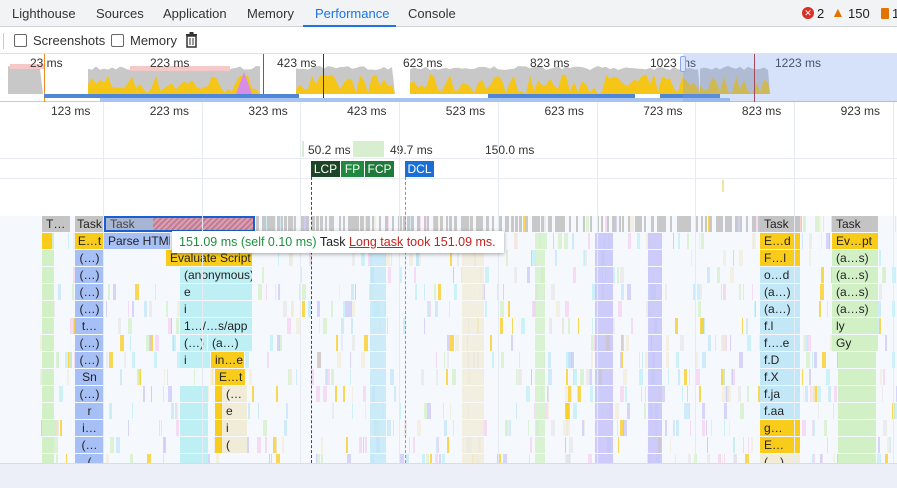 The image size is (897, 488). Describe the element at coordinates (216, 326) in the screenshot. I see `flame-entry: 1…/…s/app` at that location.